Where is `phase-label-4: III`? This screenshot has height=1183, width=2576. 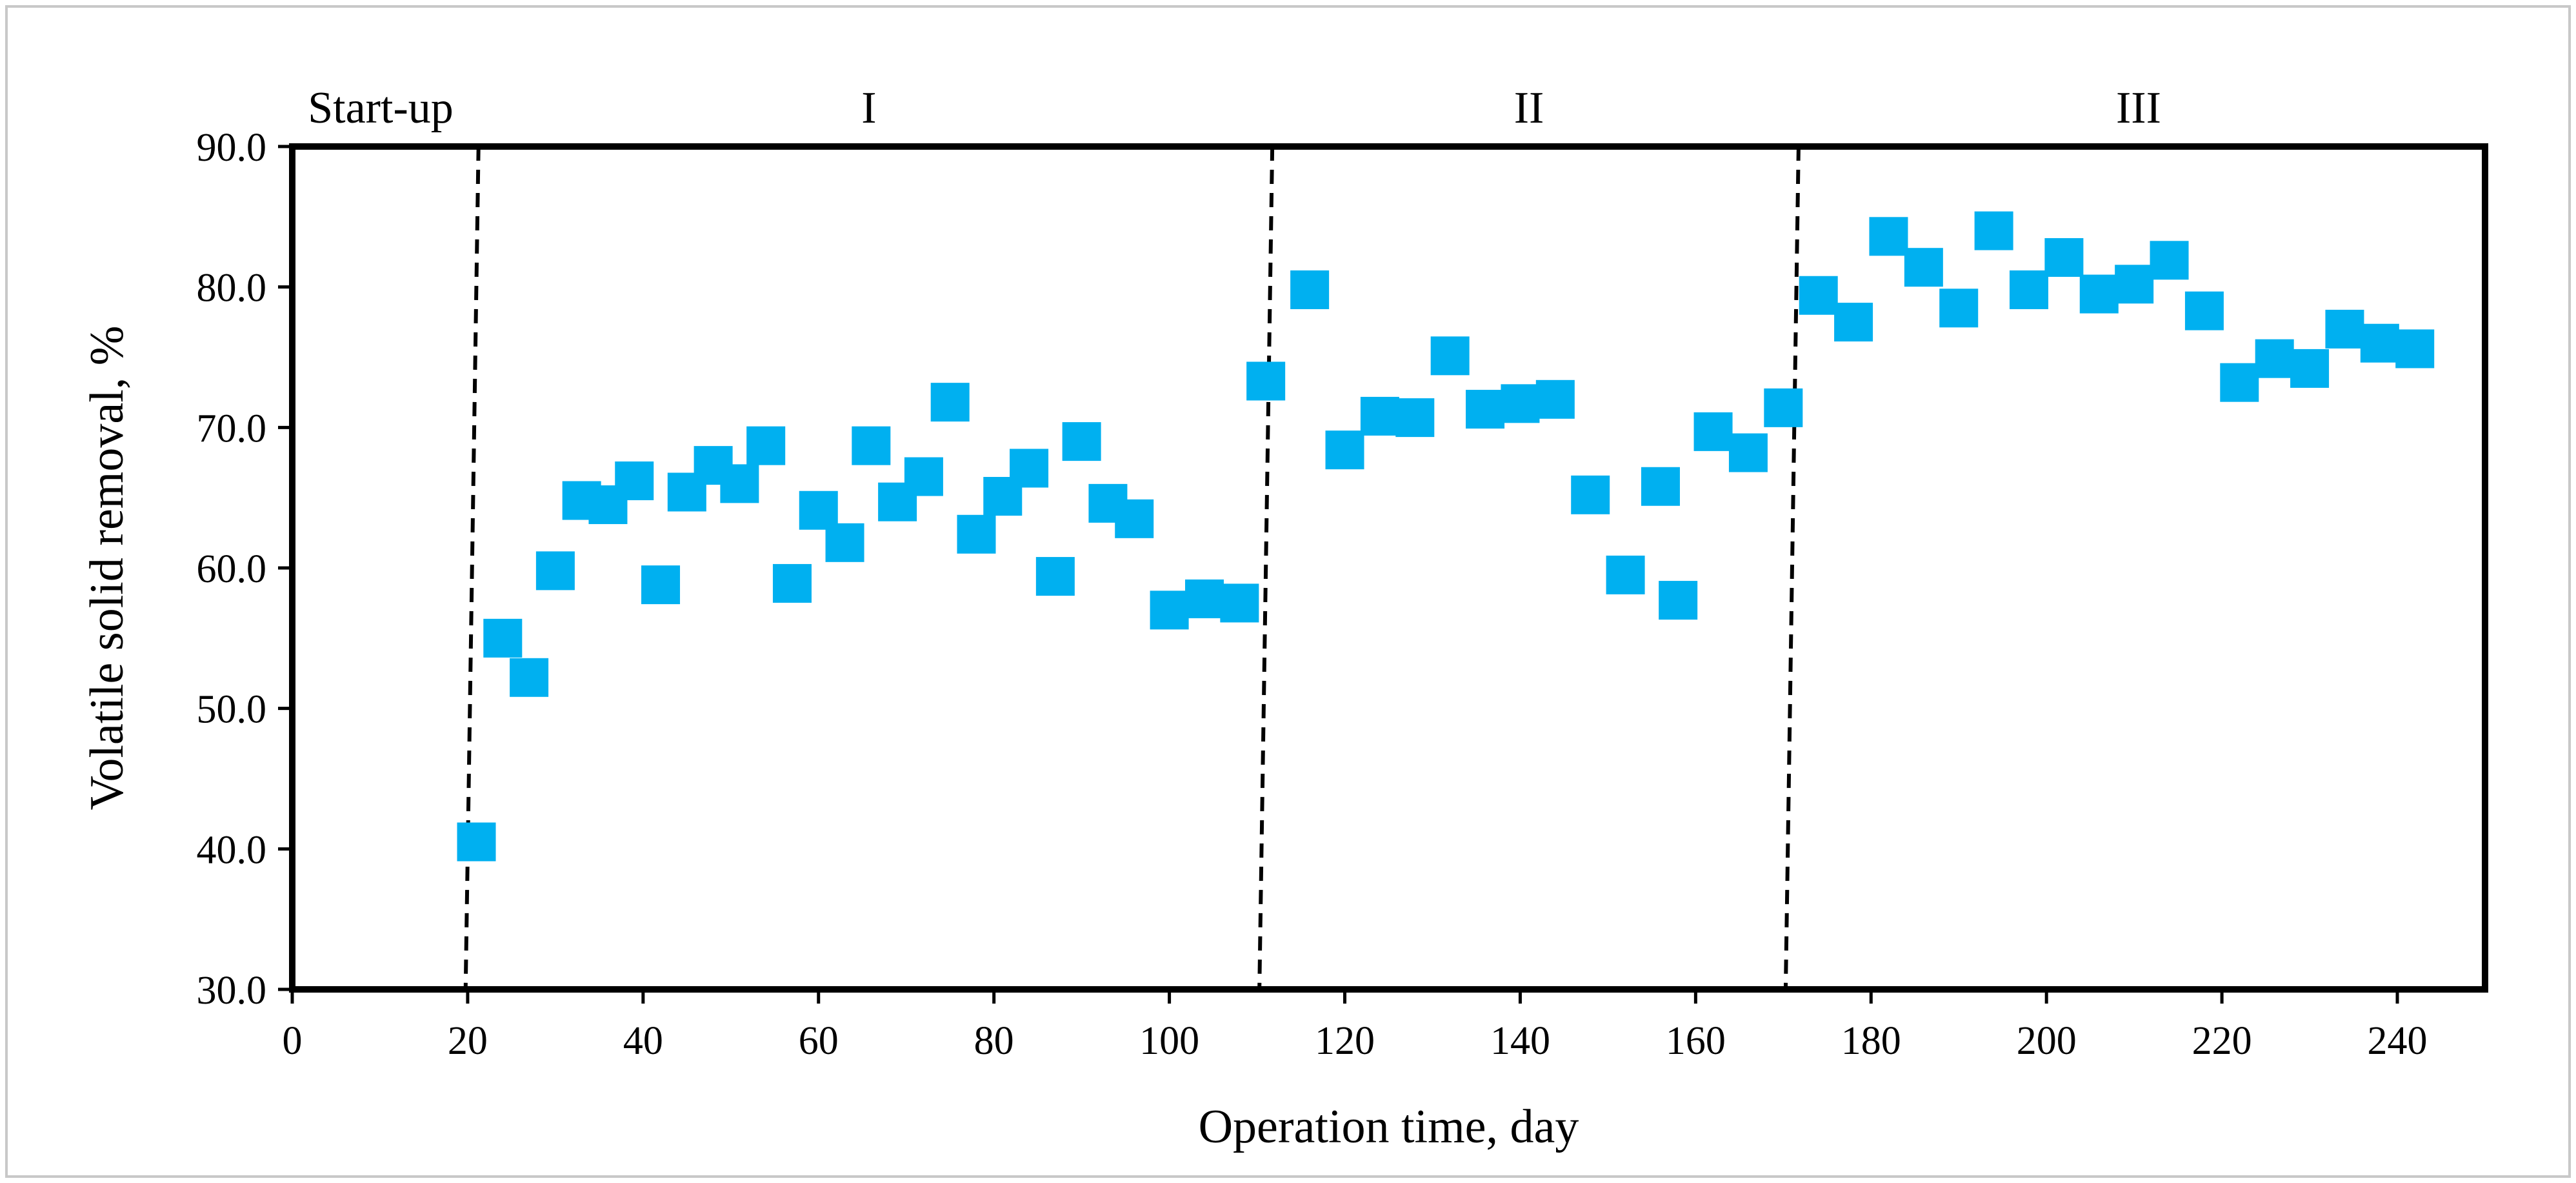
phase-label-4: III is located at coordinates (2138, 108).